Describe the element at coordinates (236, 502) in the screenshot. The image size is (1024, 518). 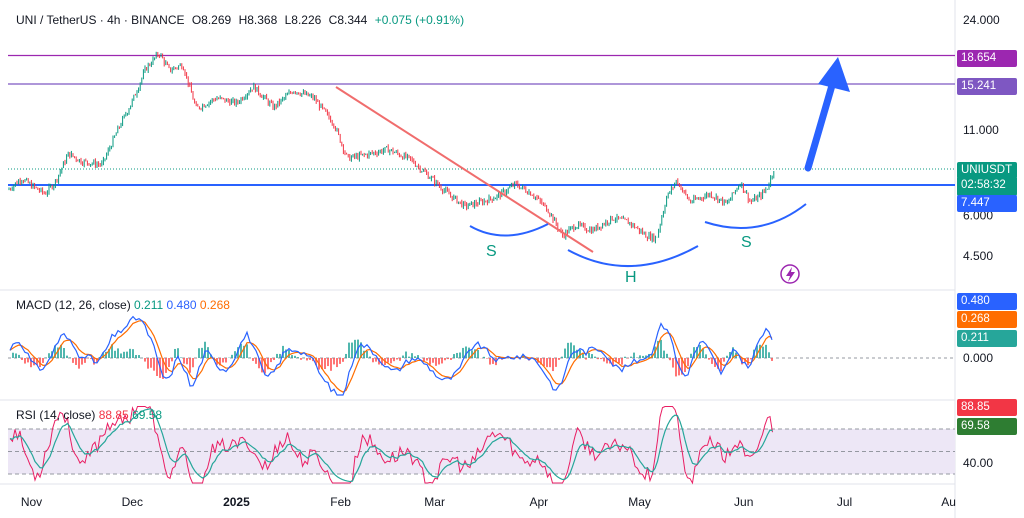
I see `time-label: 2025` at that location.